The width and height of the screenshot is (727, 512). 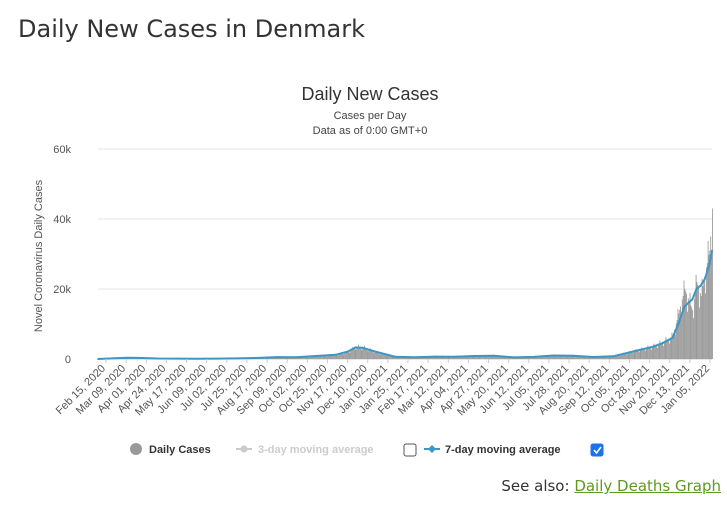 I want to click on legend-daily-cases-label: Daily Cases, so click(x=180, y=450).